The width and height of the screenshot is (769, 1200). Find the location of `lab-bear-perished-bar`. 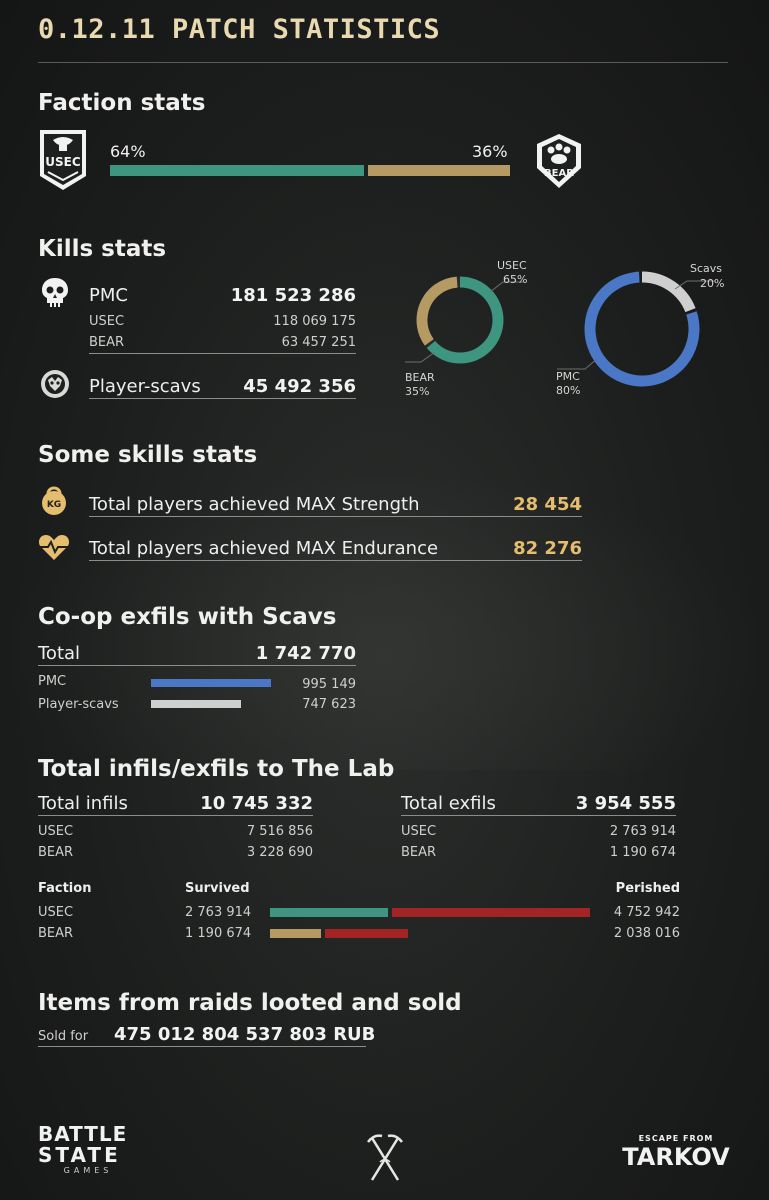

lab-bear-perished-bar is located at coordinates (366, 933).